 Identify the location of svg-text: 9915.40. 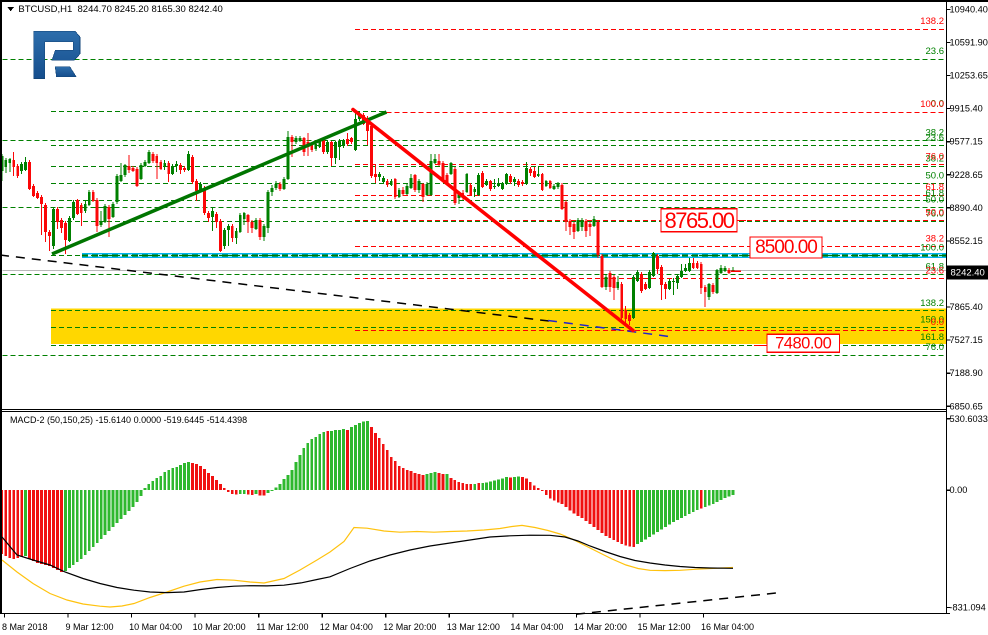
(966, 109).